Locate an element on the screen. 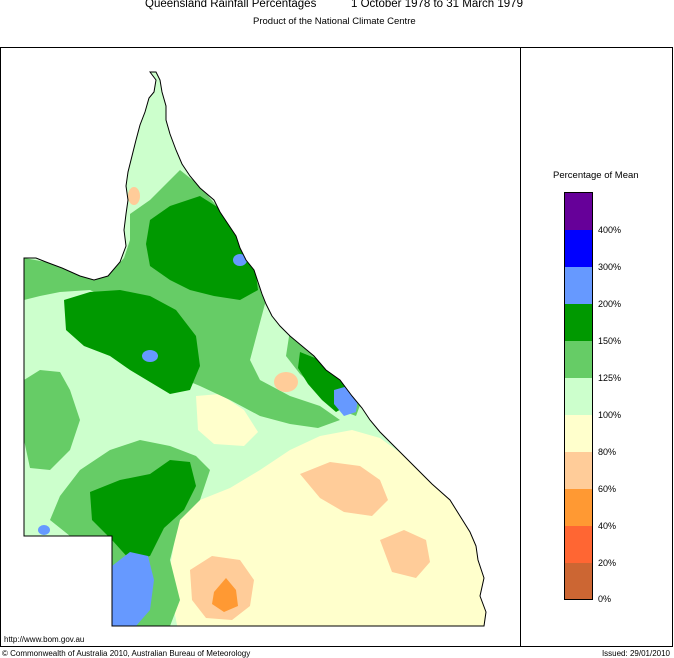 The image size is (674, 658). zone-light-blue-west is located at coordinates (44, 530).